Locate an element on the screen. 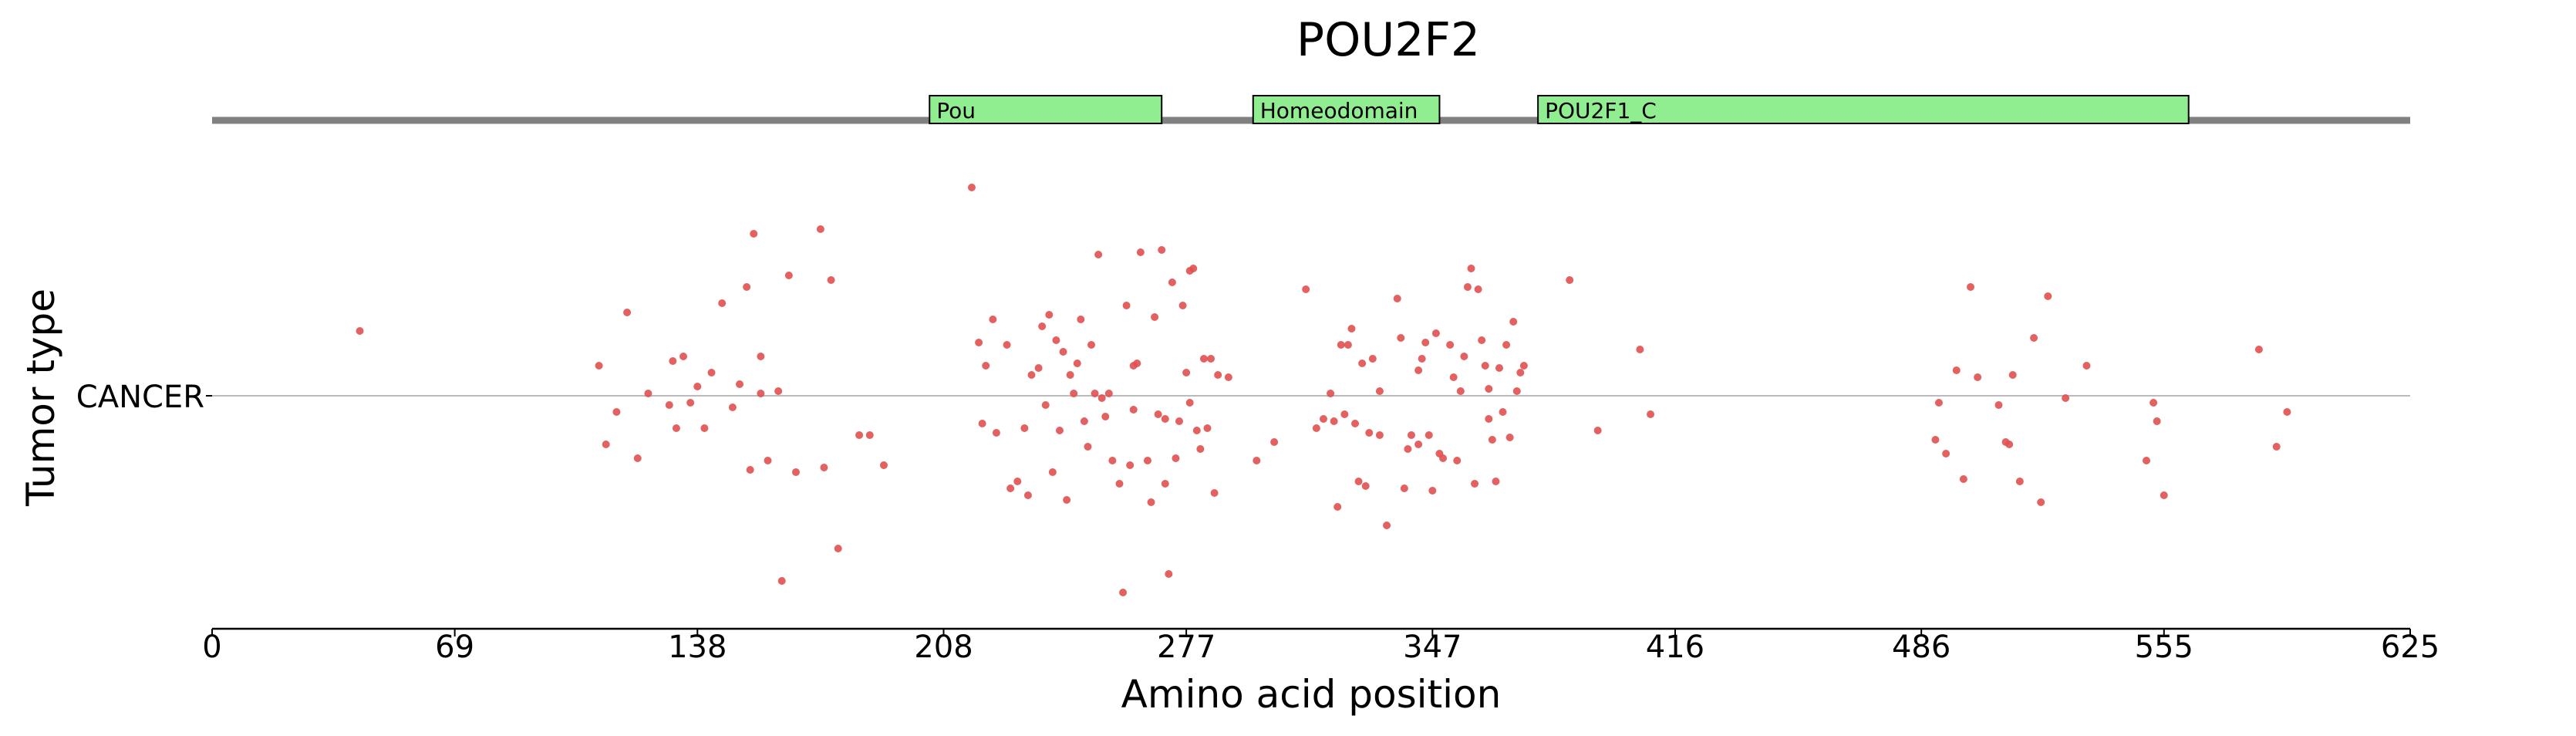  x-tick-label: 416 is located at coordinates (1675, 647).